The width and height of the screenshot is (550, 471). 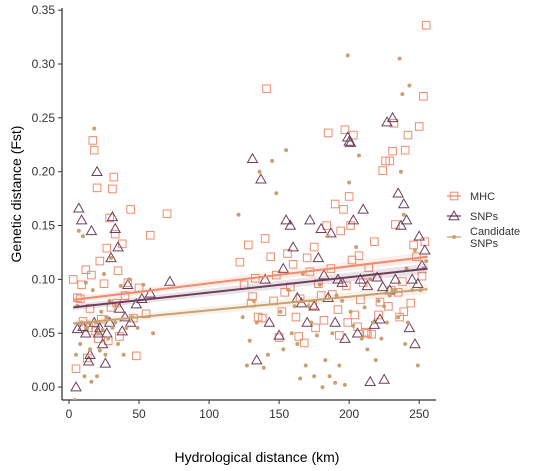 What do you see at coordinates (44, 387) in the screenshot?
I see `y-tick-label: 0.00` at bounding box center [44, 387].